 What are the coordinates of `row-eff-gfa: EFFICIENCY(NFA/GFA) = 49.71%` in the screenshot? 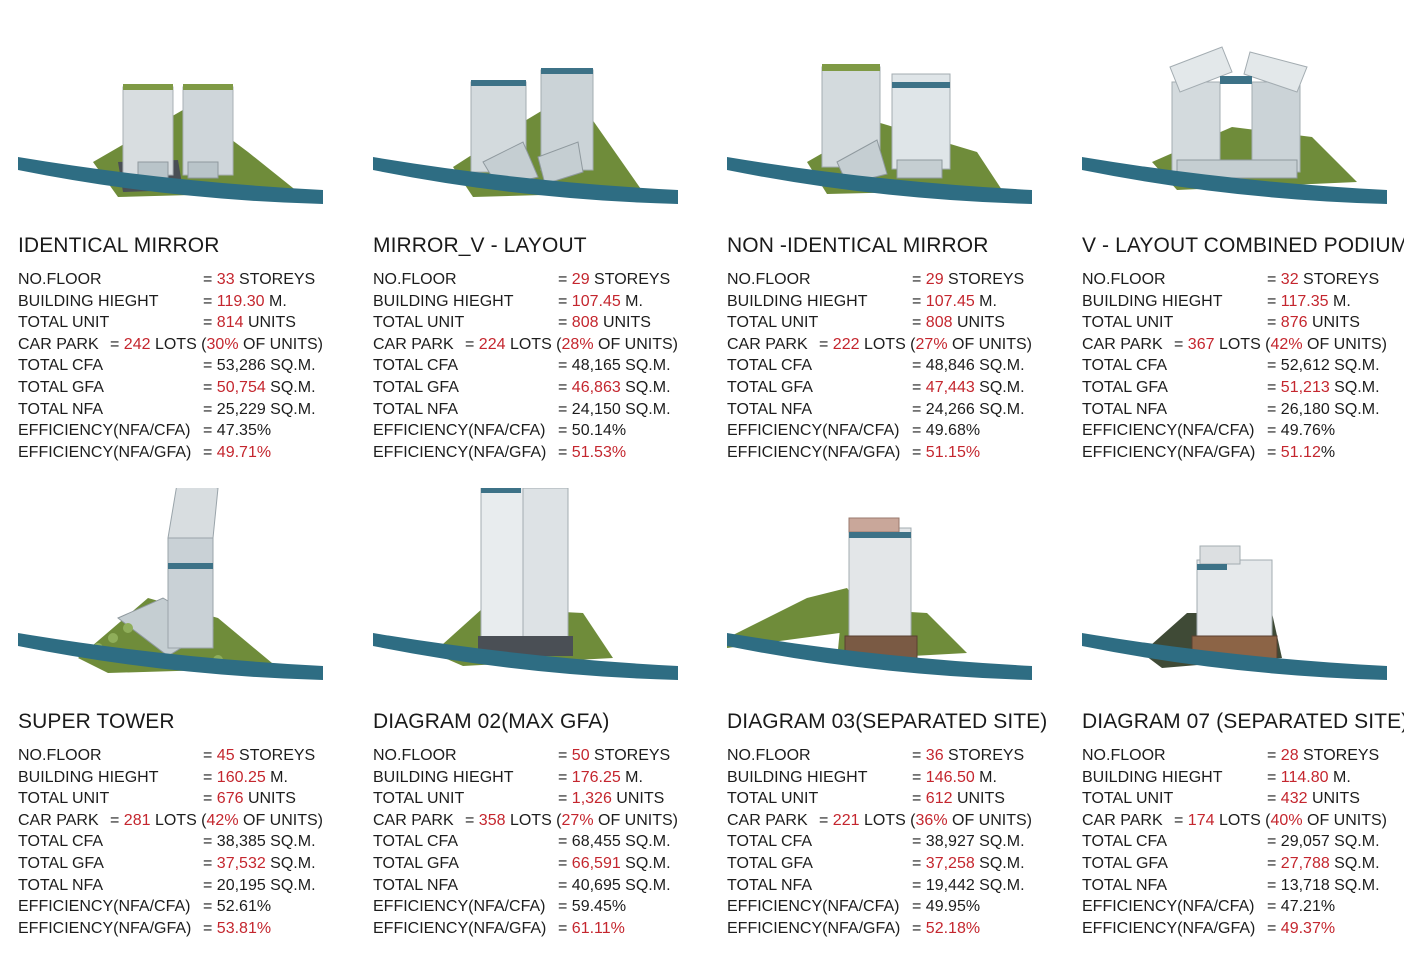 It's located at (145, 452).